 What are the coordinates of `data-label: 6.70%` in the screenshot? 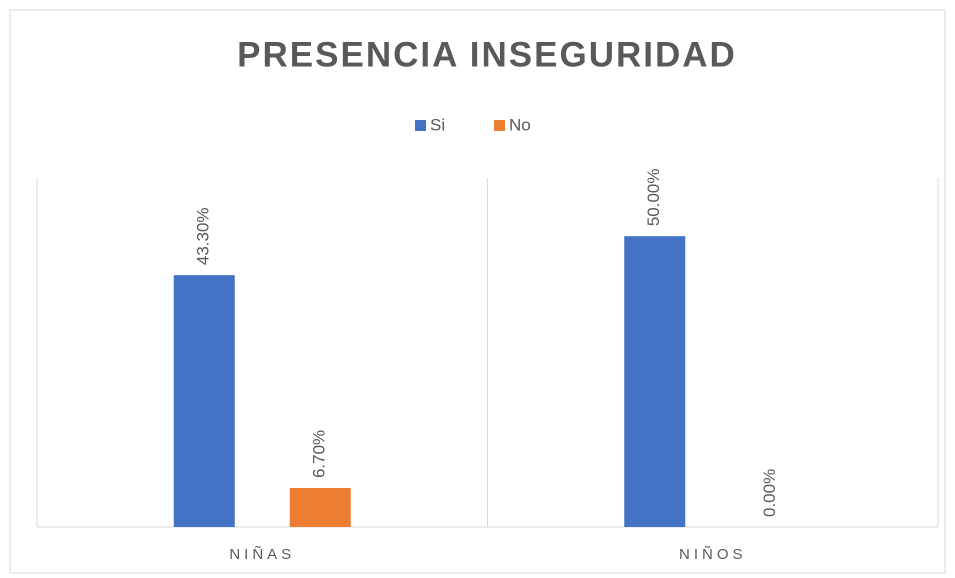 It's located at (319, 454).